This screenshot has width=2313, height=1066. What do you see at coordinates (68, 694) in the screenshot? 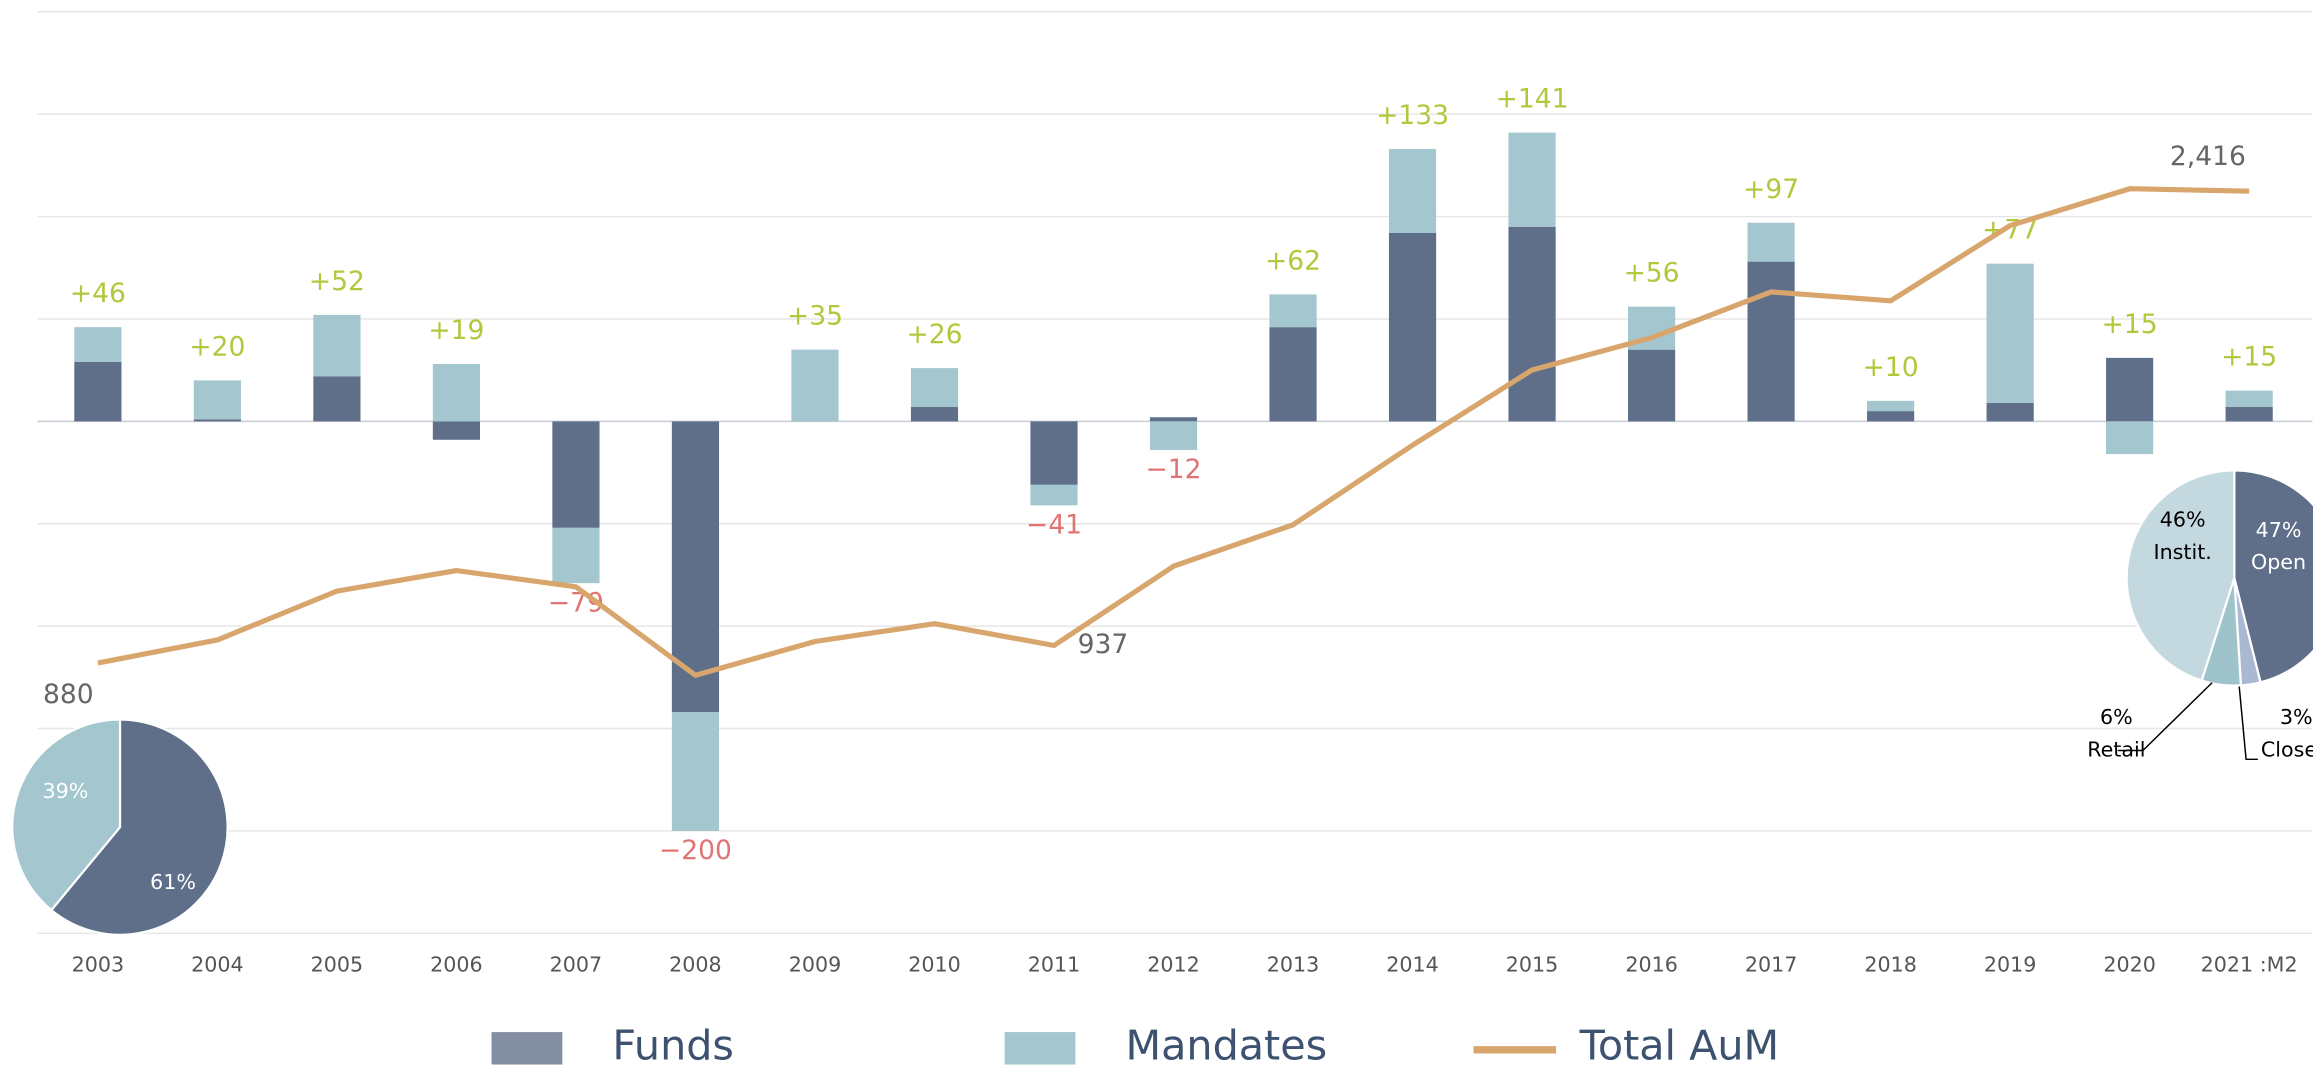
I see `aum-label: 880` at bounding box center [68, 694].